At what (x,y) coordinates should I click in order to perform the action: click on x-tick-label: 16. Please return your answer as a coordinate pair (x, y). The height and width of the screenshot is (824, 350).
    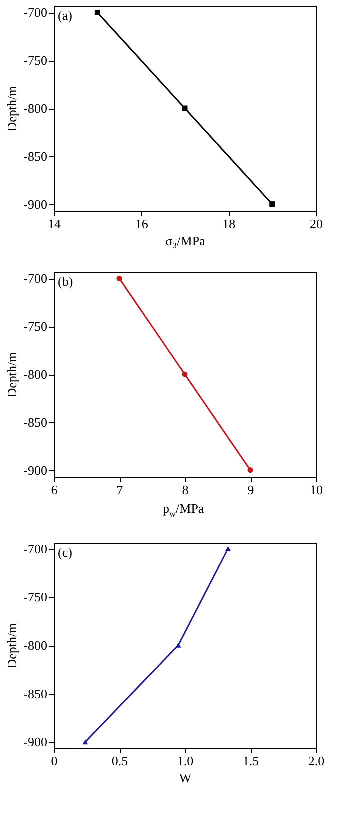
    Looking at the image, I should click on (142, 224).